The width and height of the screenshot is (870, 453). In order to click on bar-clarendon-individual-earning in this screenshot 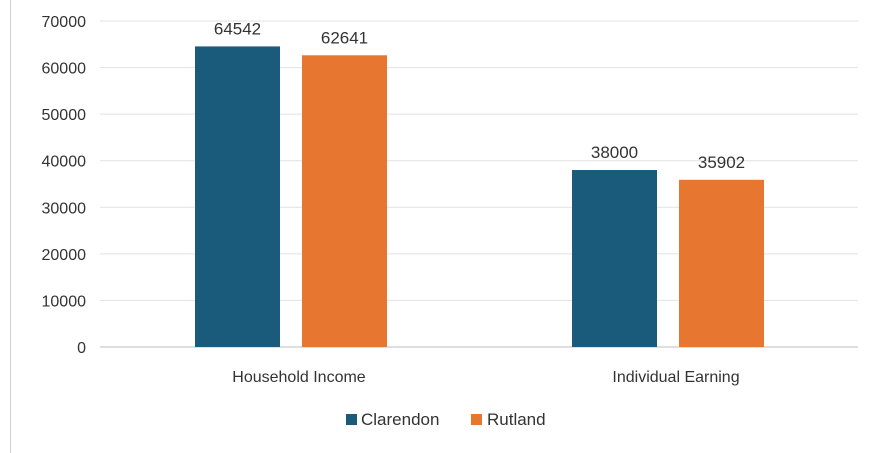, I will do `click(614, 258)`.